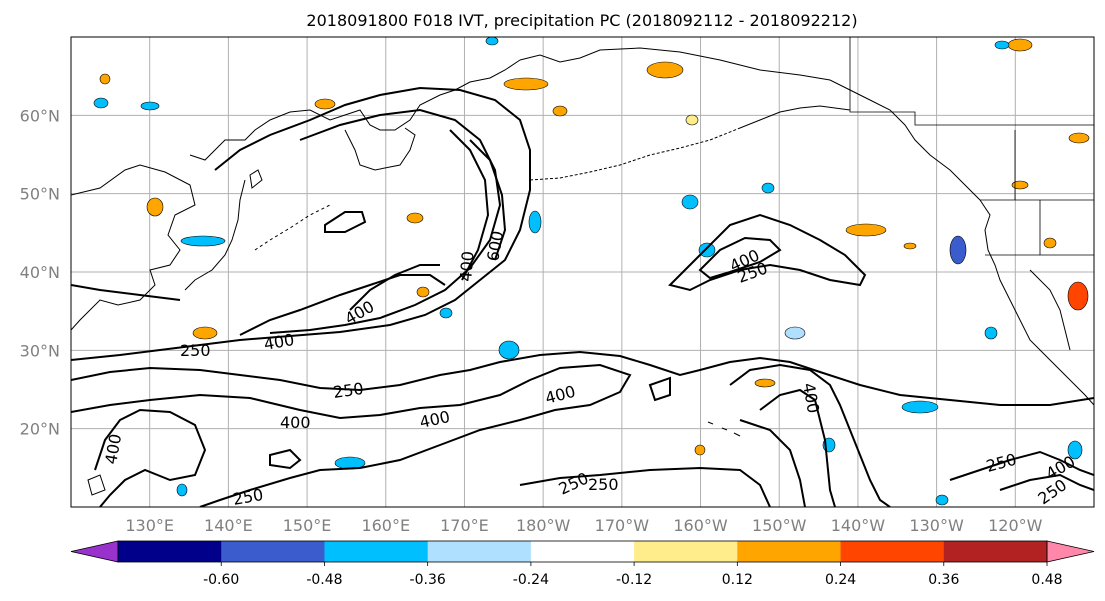  I want to click on colorbar-tick-label: -0.24, so click(531, 580).